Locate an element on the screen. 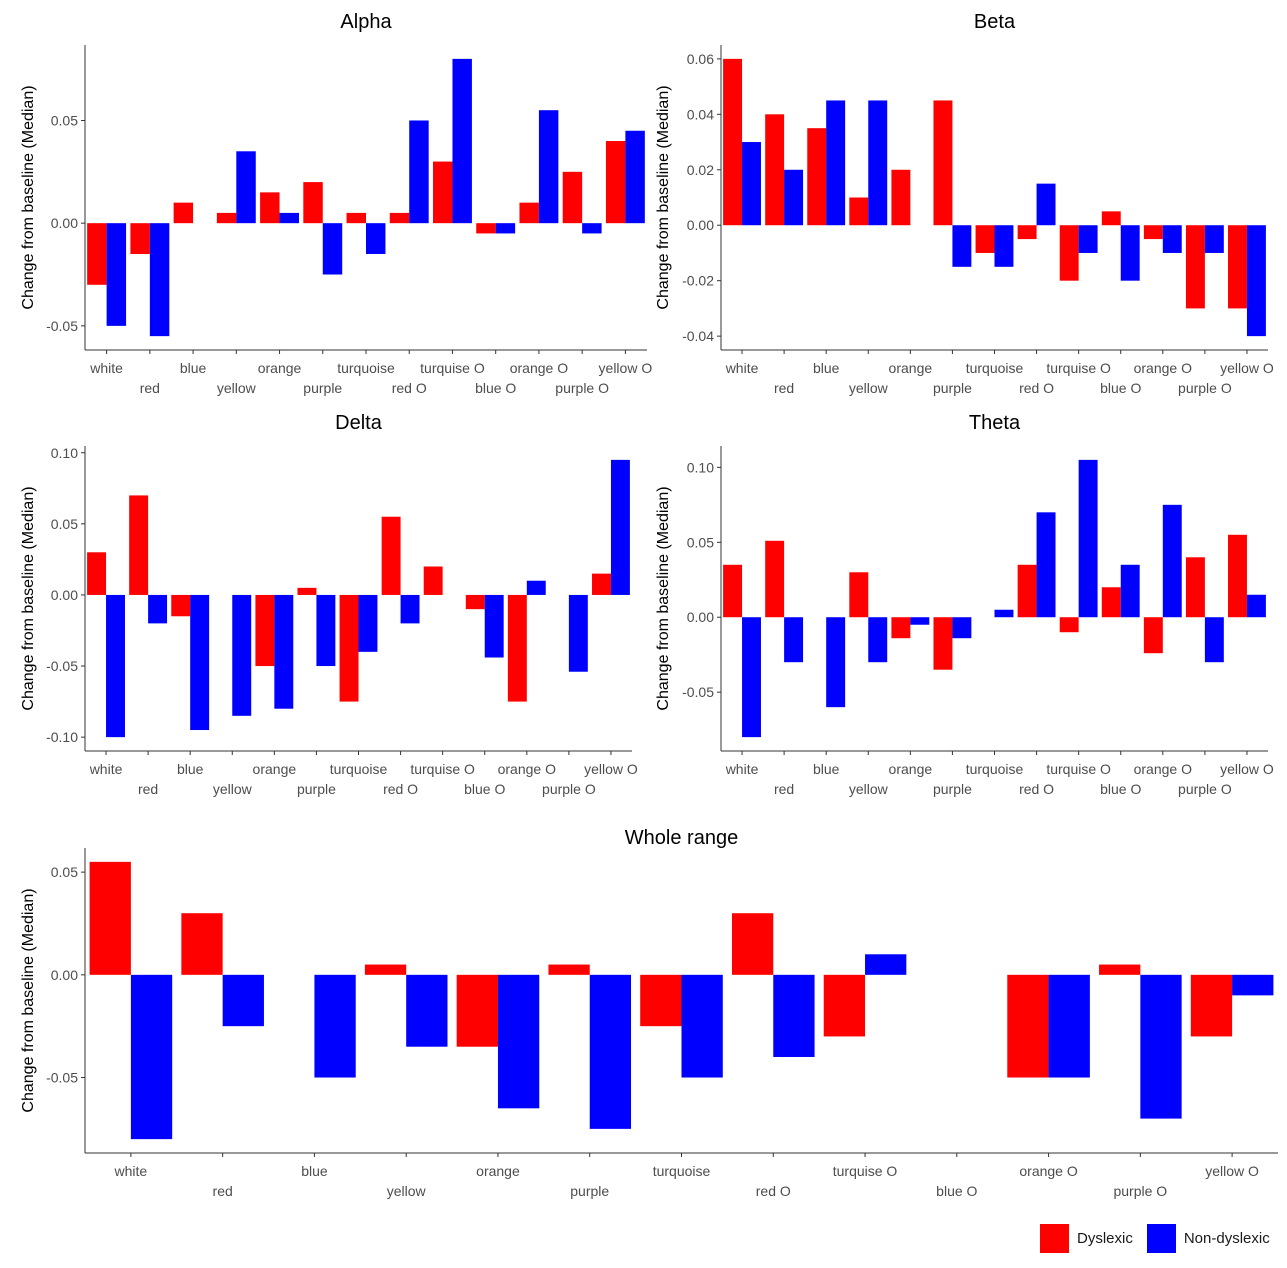 The image size is (1287, 1268). bar-non-dyslexic-turquise-o is located at coordinates (462, 141).